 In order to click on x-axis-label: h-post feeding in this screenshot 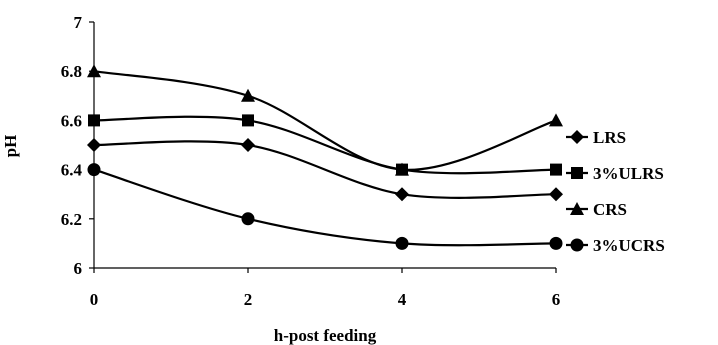, I will do `click(325, 335)`.